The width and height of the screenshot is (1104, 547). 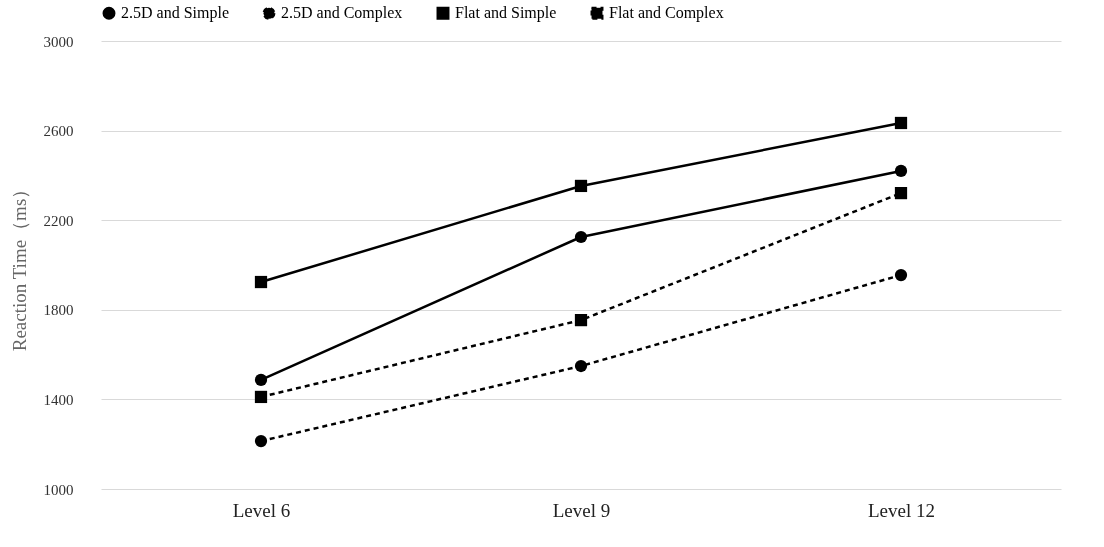 What do you see at coordinates (58, 489) in the screenshot?
I see `y-tick-label: 1000` at bounding box center [58, 489].